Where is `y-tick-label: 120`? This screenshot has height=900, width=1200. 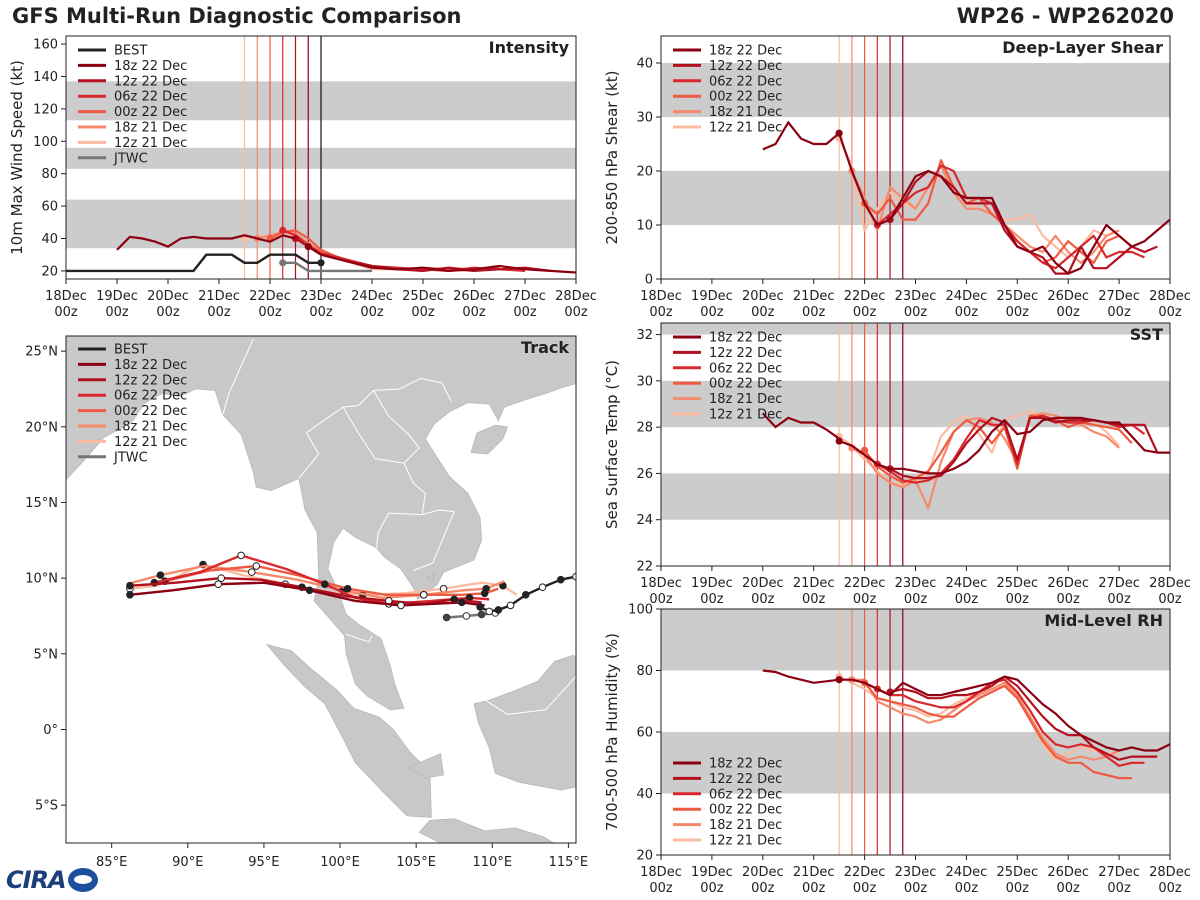 y-tick-label: 120 is located at coordinates (45, 109).